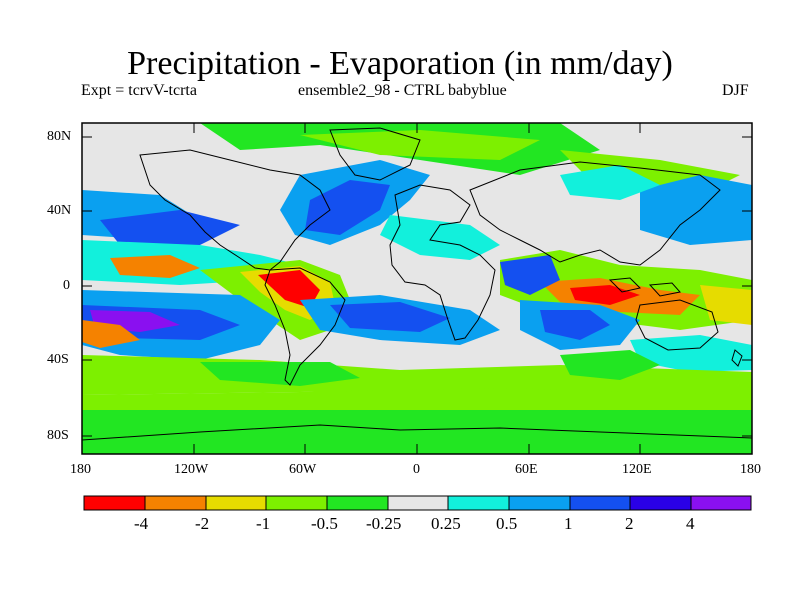 This screenshot has width=800, height=600. What do you see at coordinates (637, 469) in the screenshot?
I see `lon-label-120e: 120E` at bounding box center [637, 469].